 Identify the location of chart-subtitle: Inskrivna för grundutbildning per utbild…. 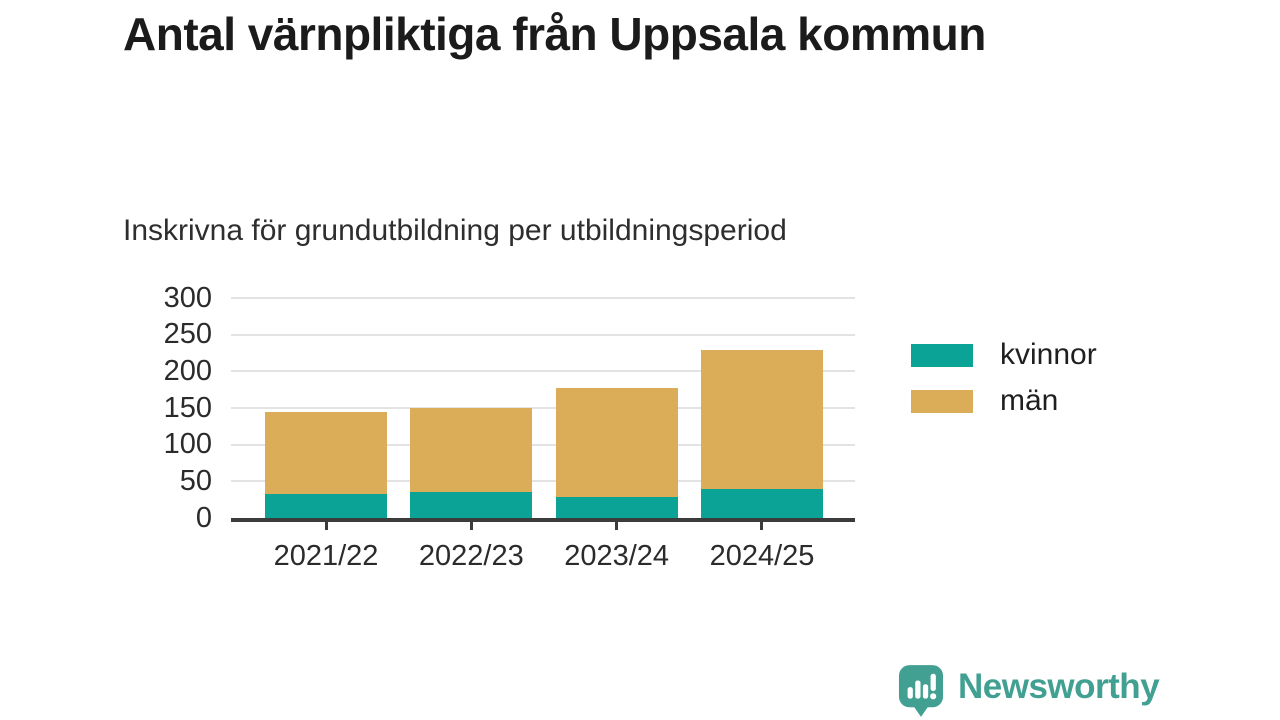
(455, 230).